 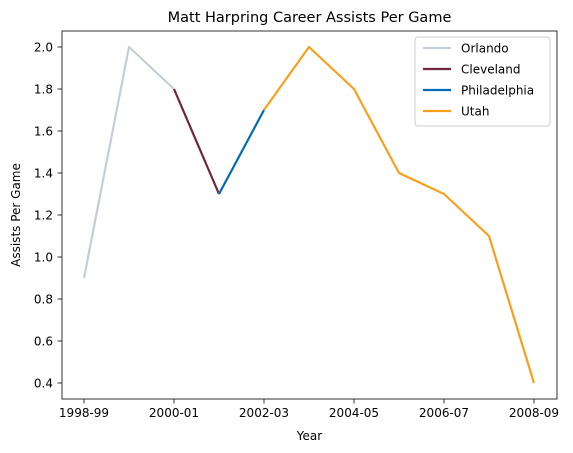 I want to click on x-tick-label: 2000-01, so click(x=174, y=413).